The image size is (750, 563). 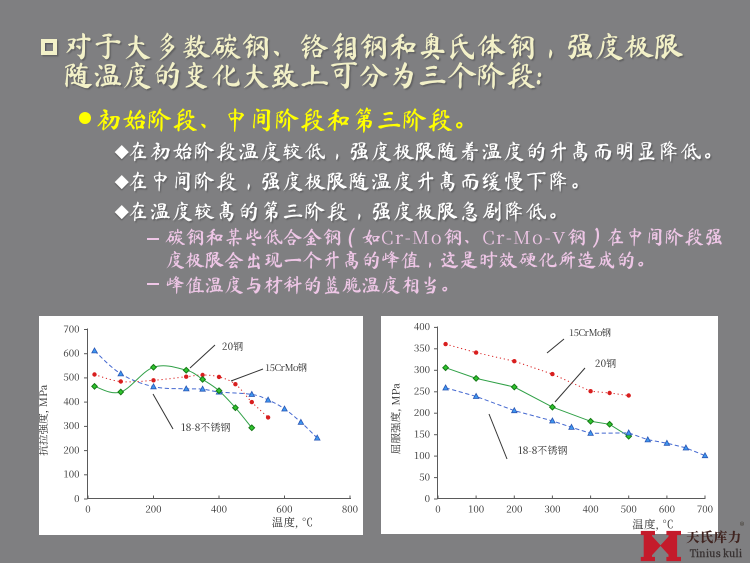 What do you see at coordinates (424, 476) in the screenshot?
I see `svg-text: 50` at bounding box center [424, 476].